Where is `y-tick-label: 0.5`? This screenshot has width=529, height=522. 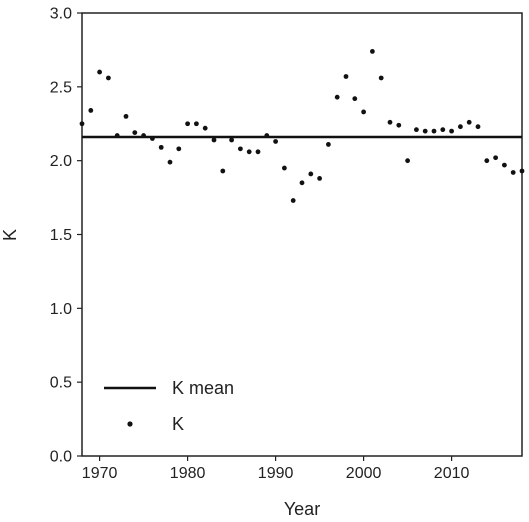 y-tick-label: 0.5 is located at coordinates (61, 383).